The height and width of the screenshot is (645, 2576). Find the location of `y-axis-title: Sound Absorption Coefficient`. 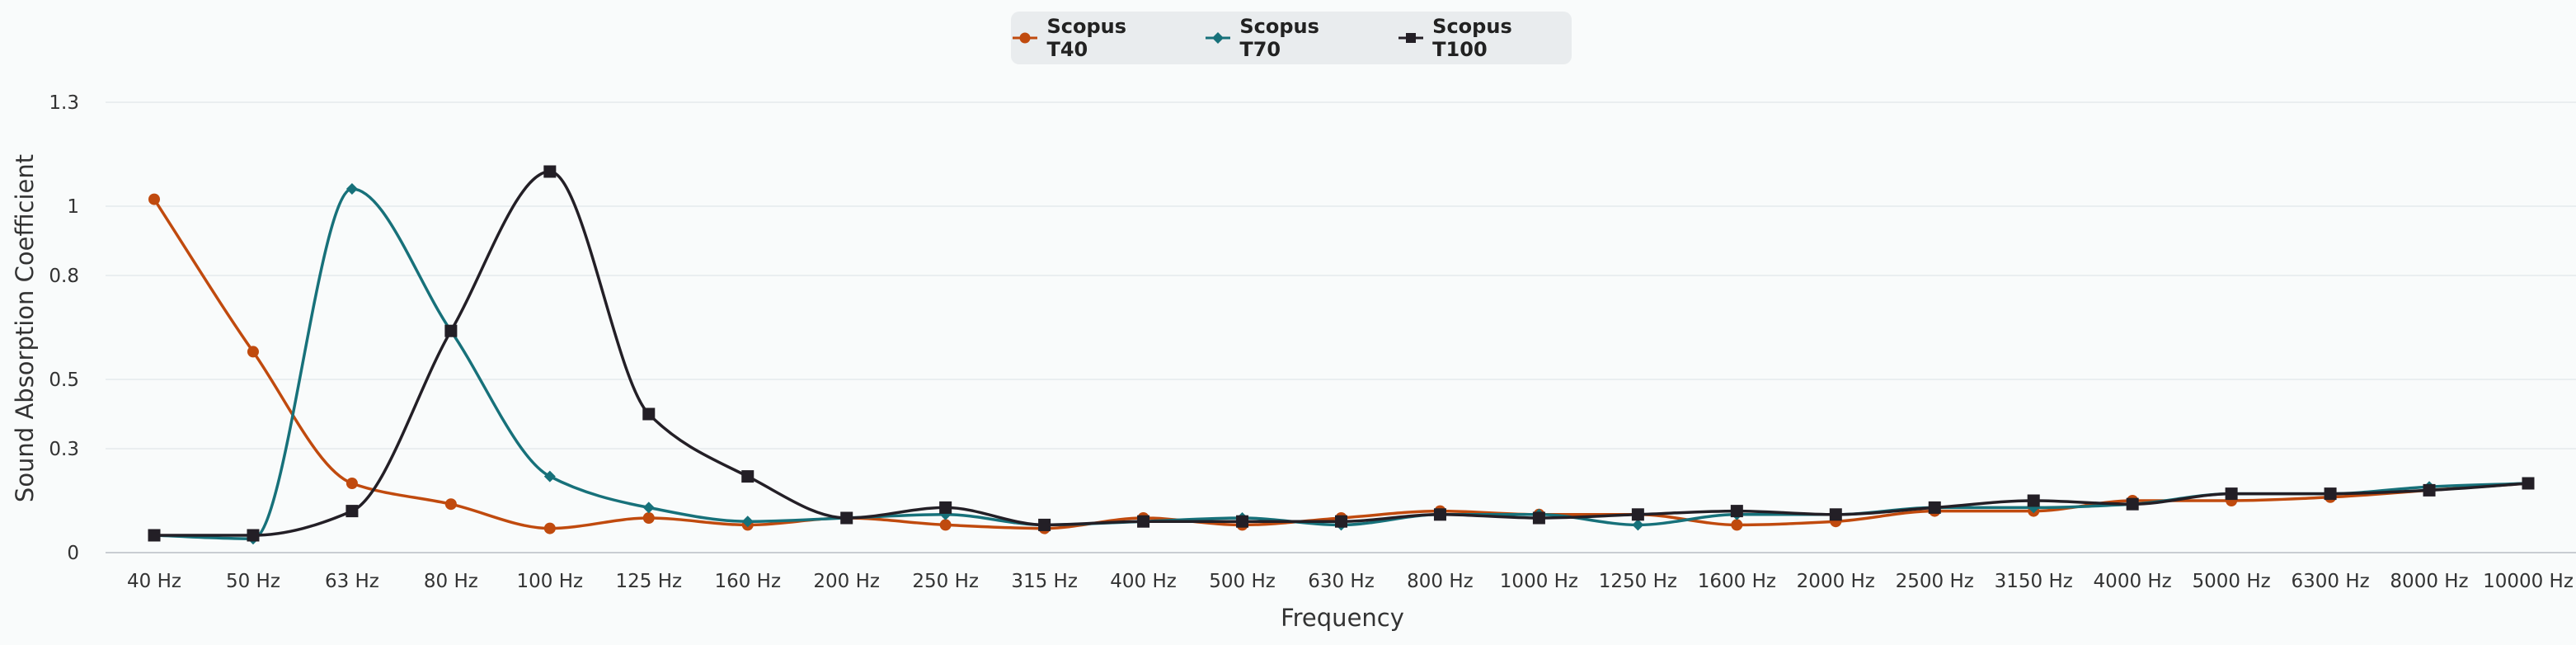

y-axis-title: Sound Absorption Coefficient is located at coordinates (25, 328).